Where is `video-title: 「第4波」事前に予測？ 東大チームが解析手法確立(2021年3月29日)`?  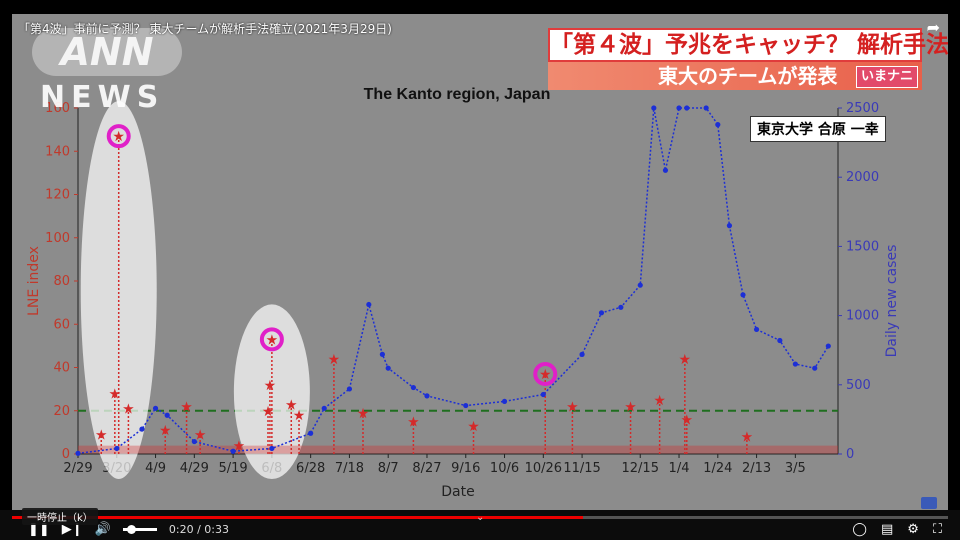
video-title: 「第4波」事前に予測？ 東大チームが解析手法確立(2021年3月29日) is located at coordinates (205, 29).